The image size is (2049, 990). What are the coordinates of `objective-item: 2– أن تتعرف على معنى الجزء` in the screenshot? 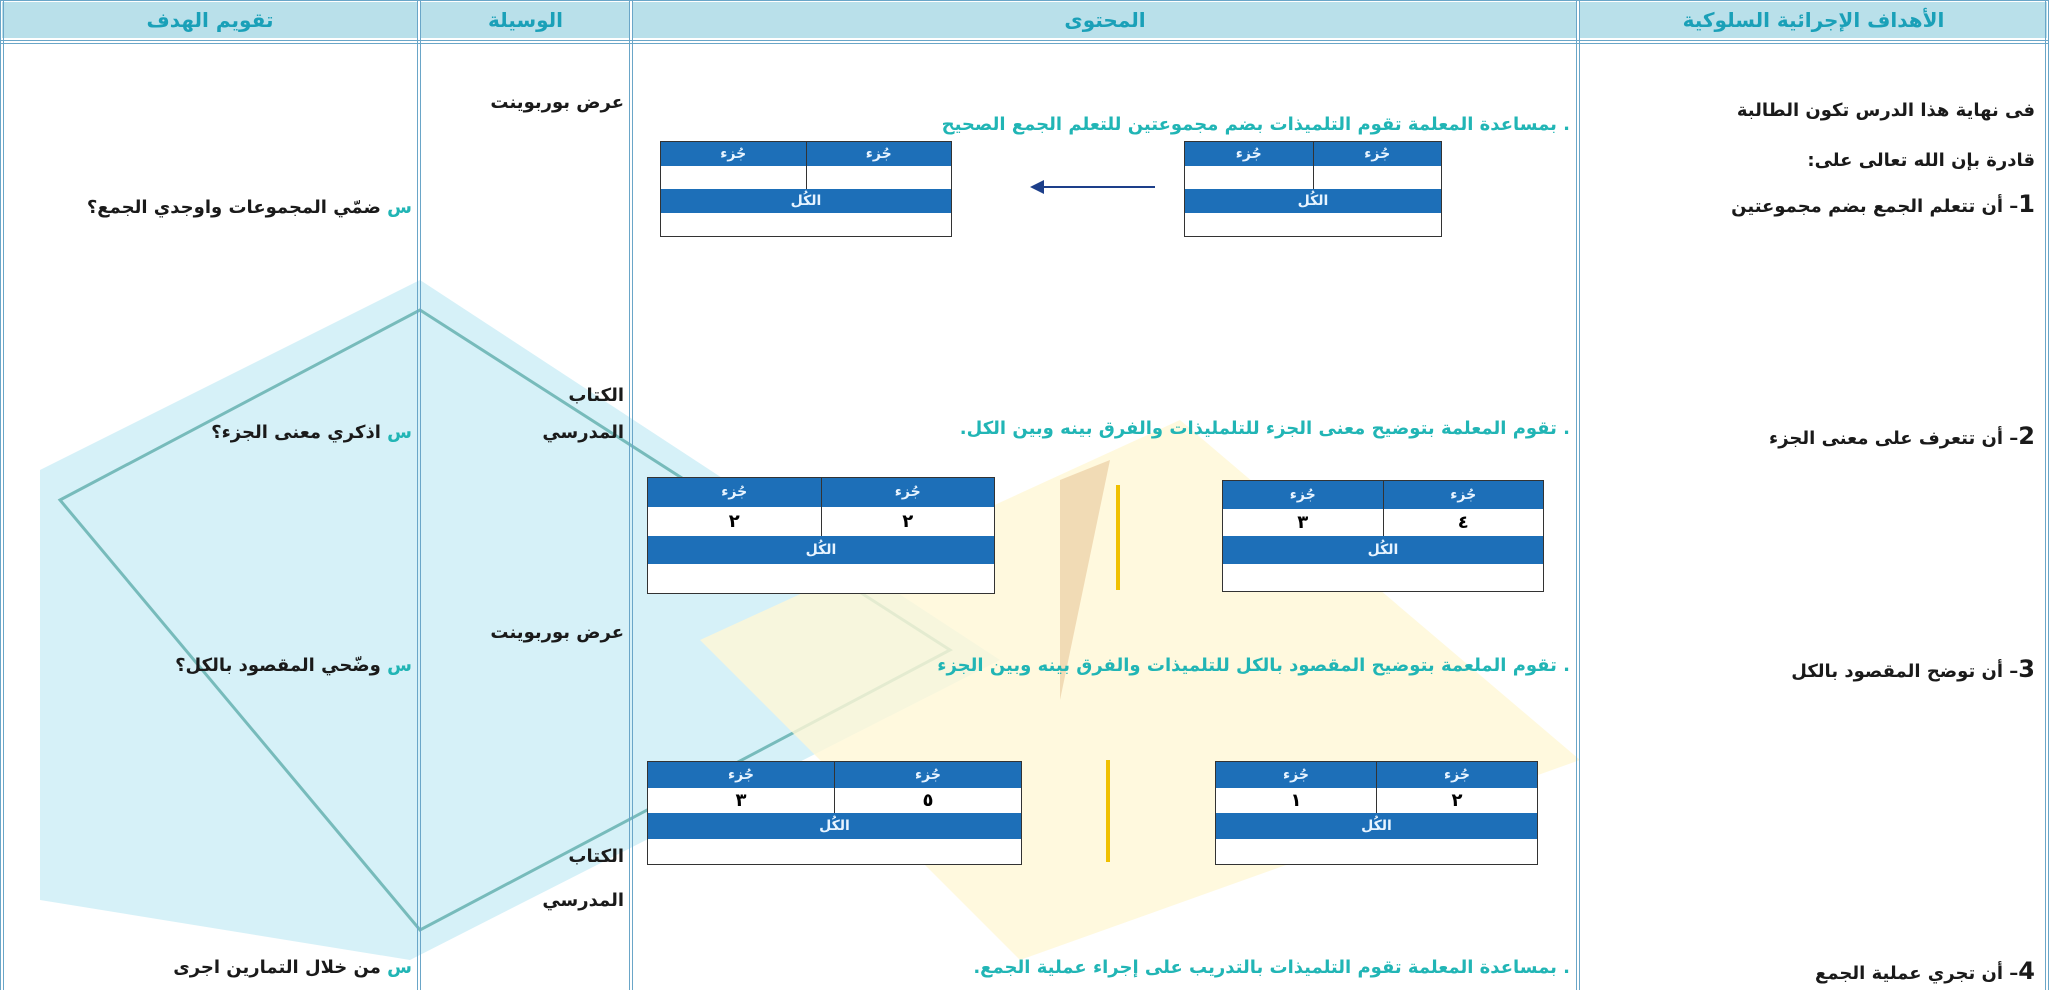 It's located at (1902, 436).